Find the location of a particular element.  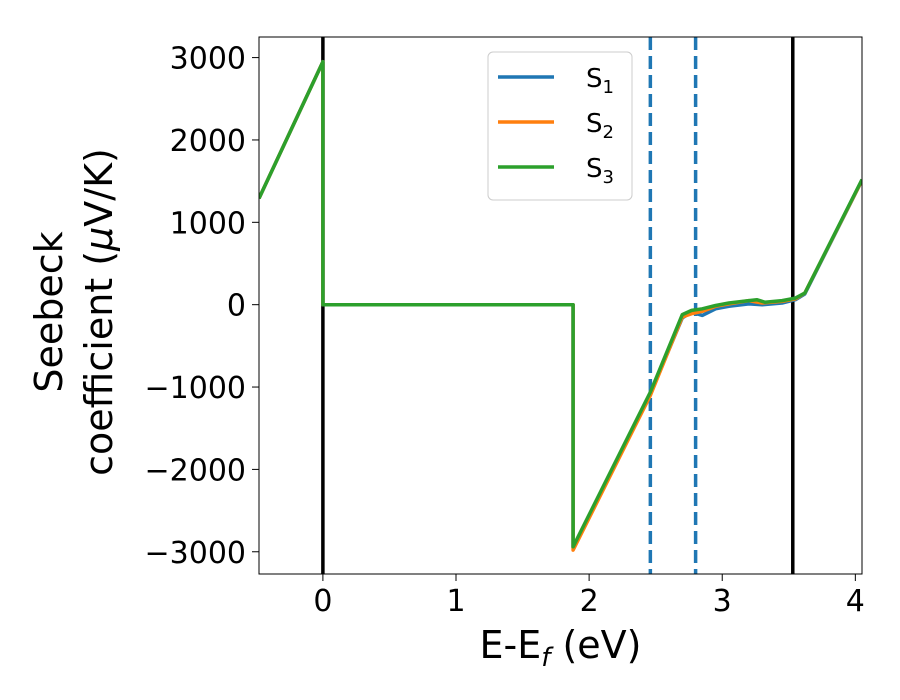

legend: S1 S2 S3 is located at coordinates (560, 126).